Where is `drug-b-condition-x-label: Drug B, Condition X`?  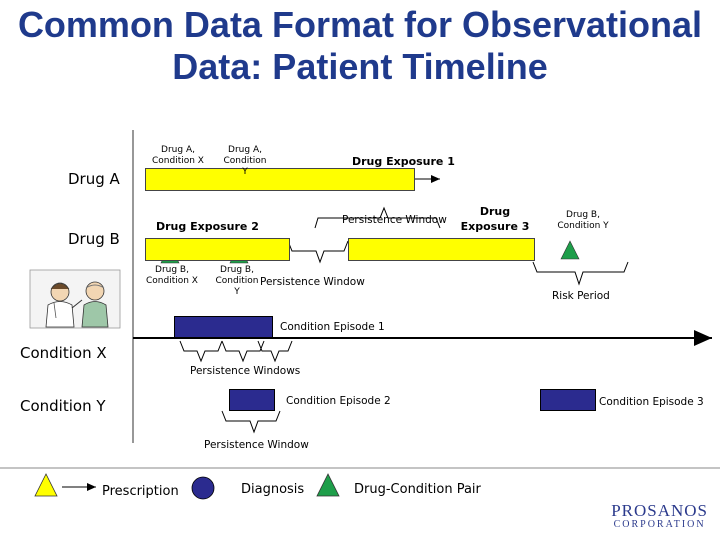
drug-b-condition-x-label: Drug B, Condition X is located at coordinates (172, 275).